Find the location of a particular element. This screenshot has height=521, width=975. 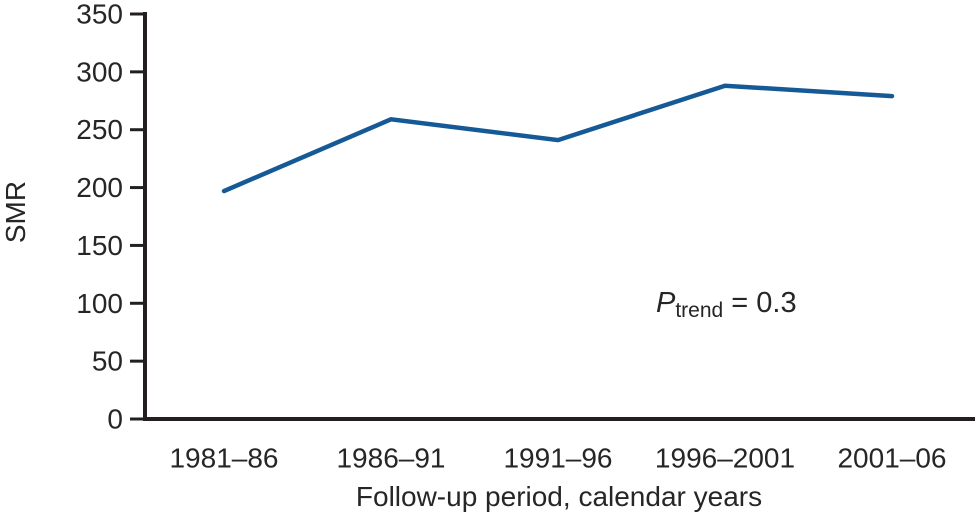

p-trend-annotation: Ptrend = 0.3 is located at coordinates (726, 305).